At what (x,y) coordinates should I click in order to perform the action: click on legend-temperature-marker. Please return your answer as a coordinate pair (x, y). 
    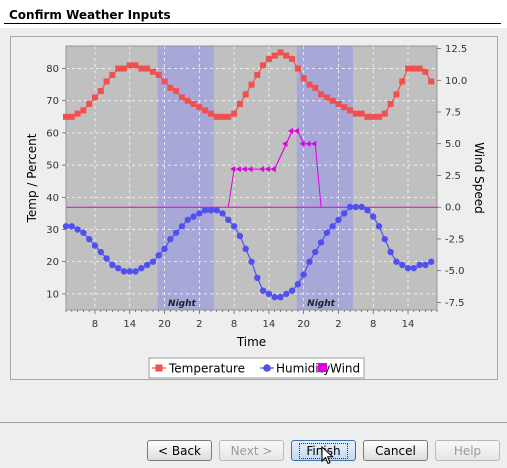
    Looking at the image, I should click on (159, 368).